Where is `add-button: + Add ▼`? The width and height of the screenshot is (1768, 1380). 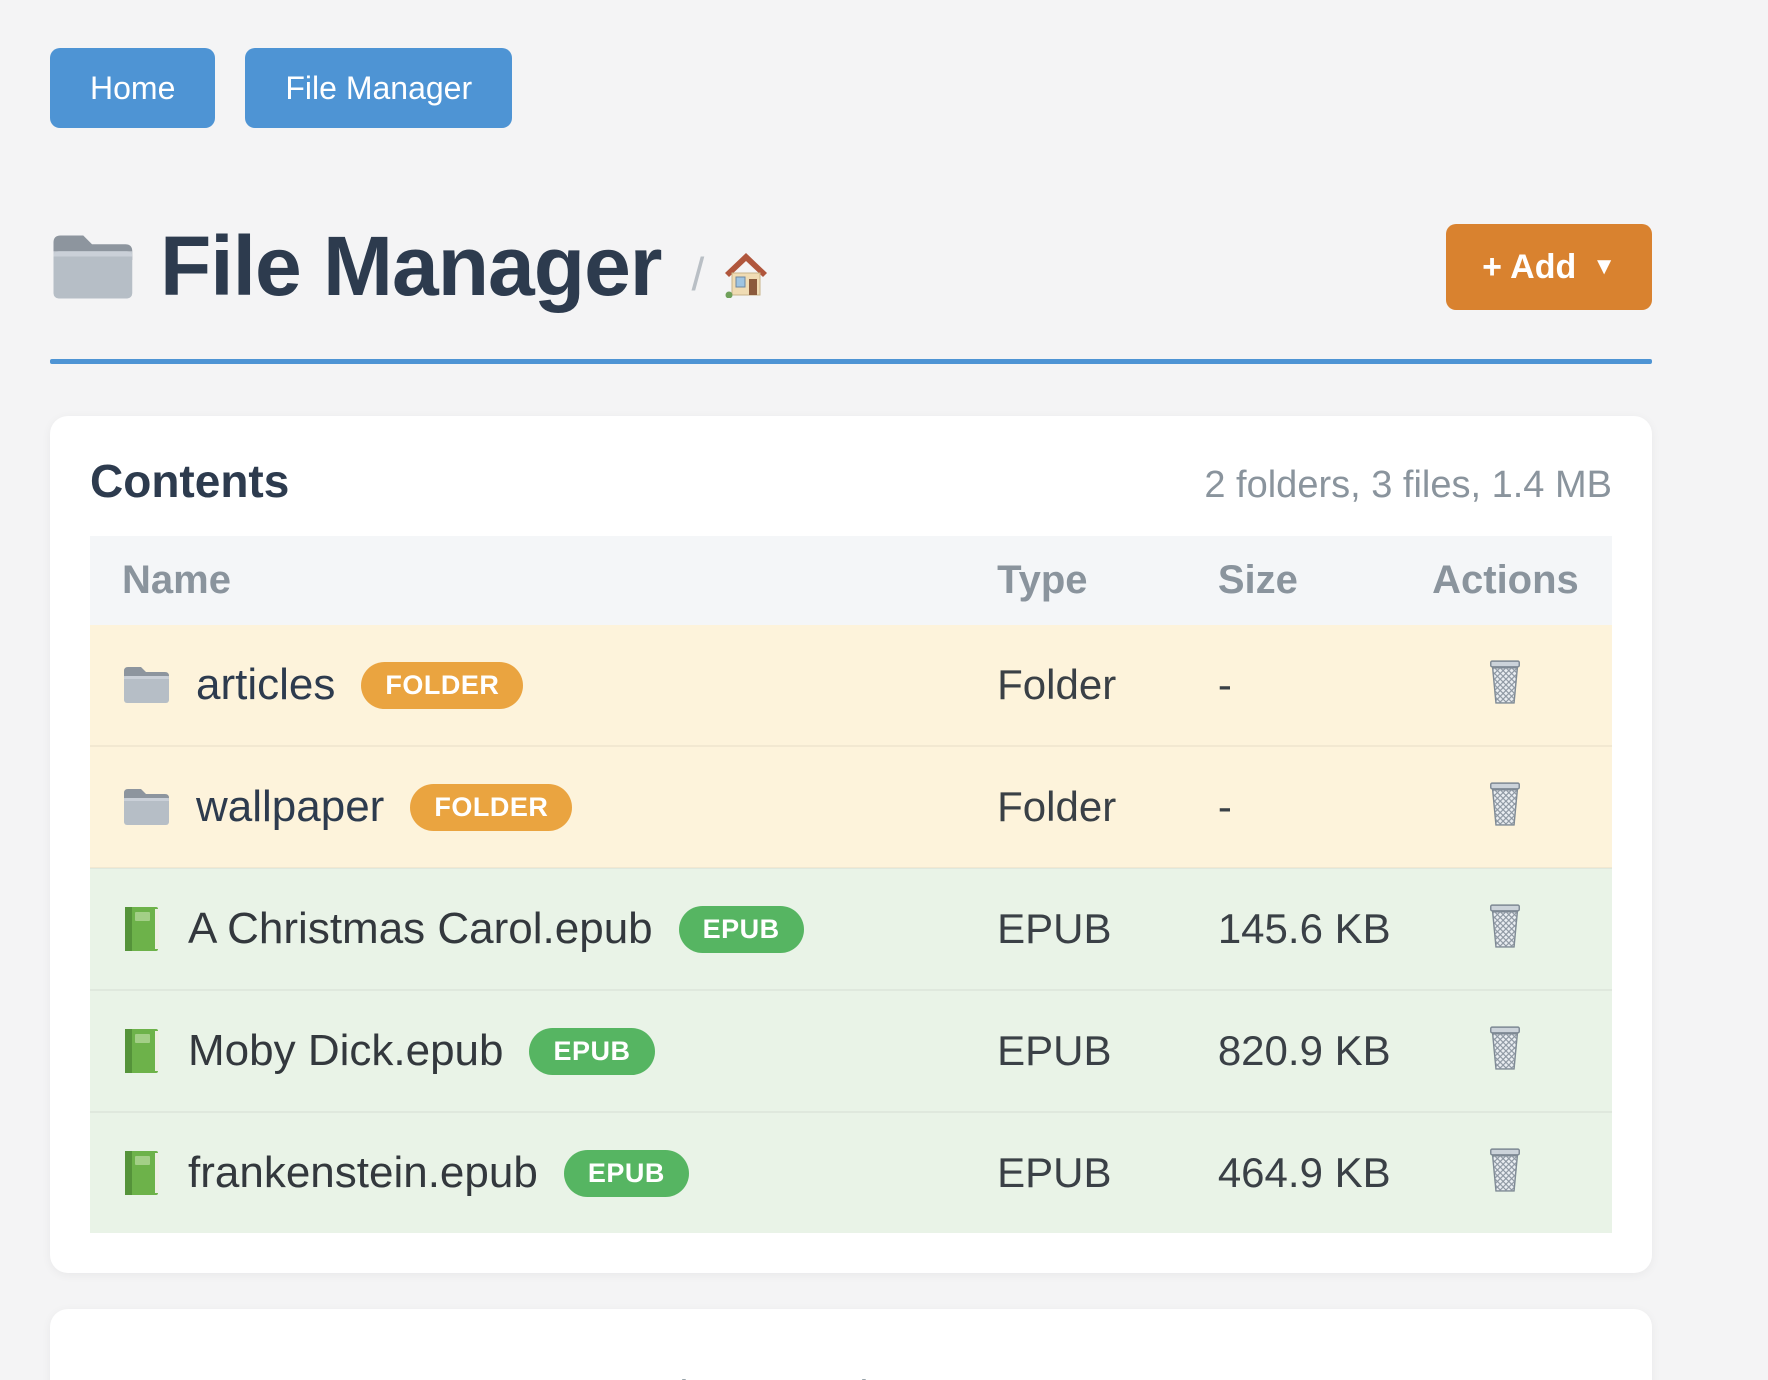 add-button: + Add ▼ is located at coordinates (1549, 266).